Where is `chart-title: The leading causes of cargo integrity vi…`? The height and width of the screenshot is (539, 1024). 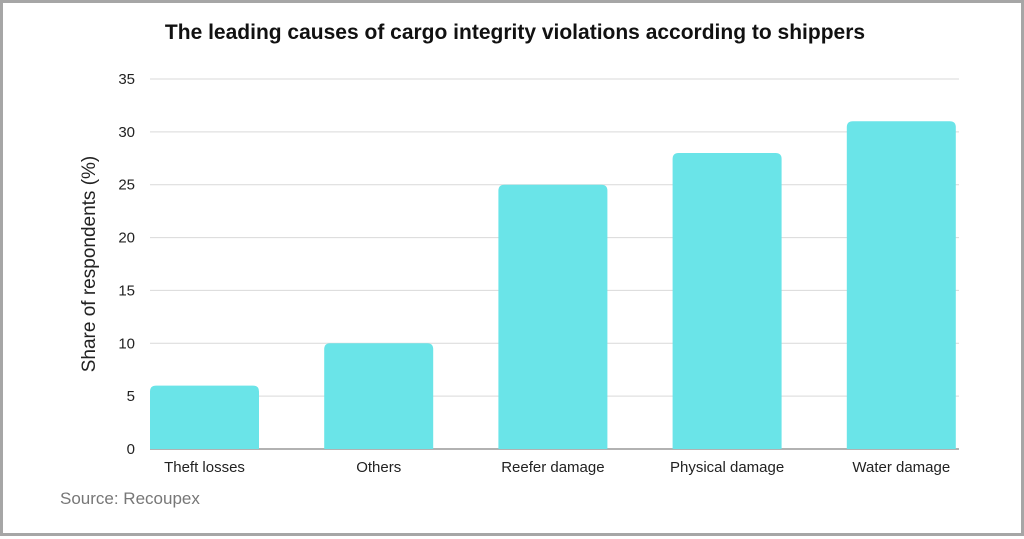 chart-title: The leading causes of cargo integrity vi… is located at coordinates (515, 32).